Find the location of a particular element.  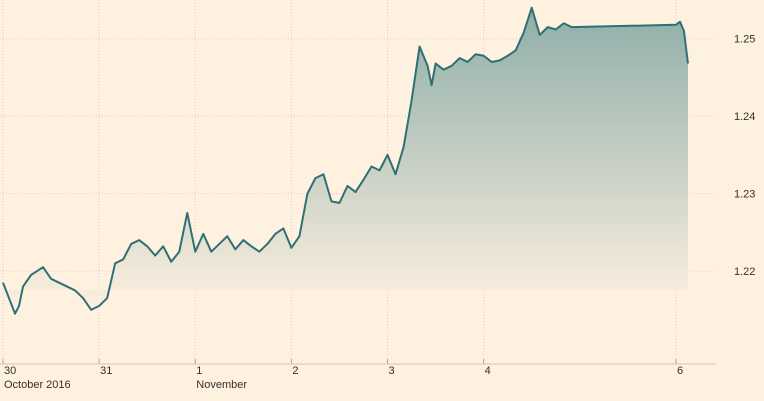

x-tick-label: 1 is located at coordinates (199, 371).